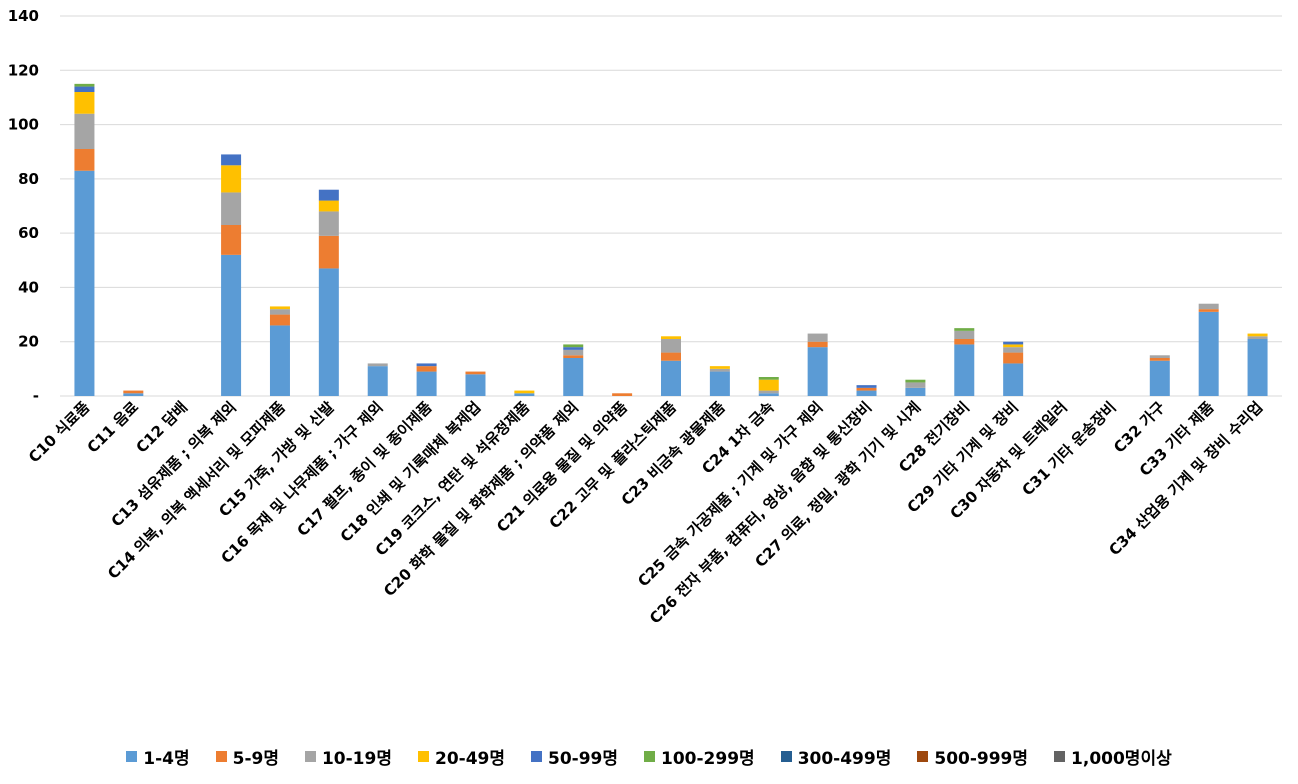 This screenshot has height=784, width=1298. I want to click on legend-item: 10-19명, so click(348, 756).